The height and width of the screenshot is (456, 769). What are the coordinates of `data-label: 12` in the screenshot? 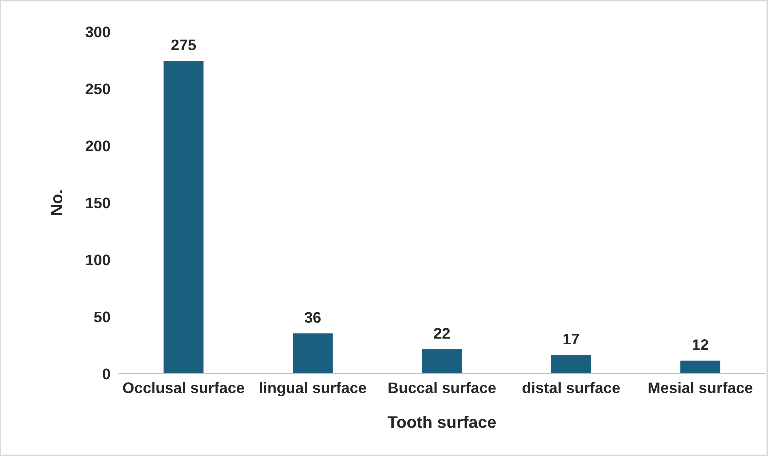 It's located at (700, 345).